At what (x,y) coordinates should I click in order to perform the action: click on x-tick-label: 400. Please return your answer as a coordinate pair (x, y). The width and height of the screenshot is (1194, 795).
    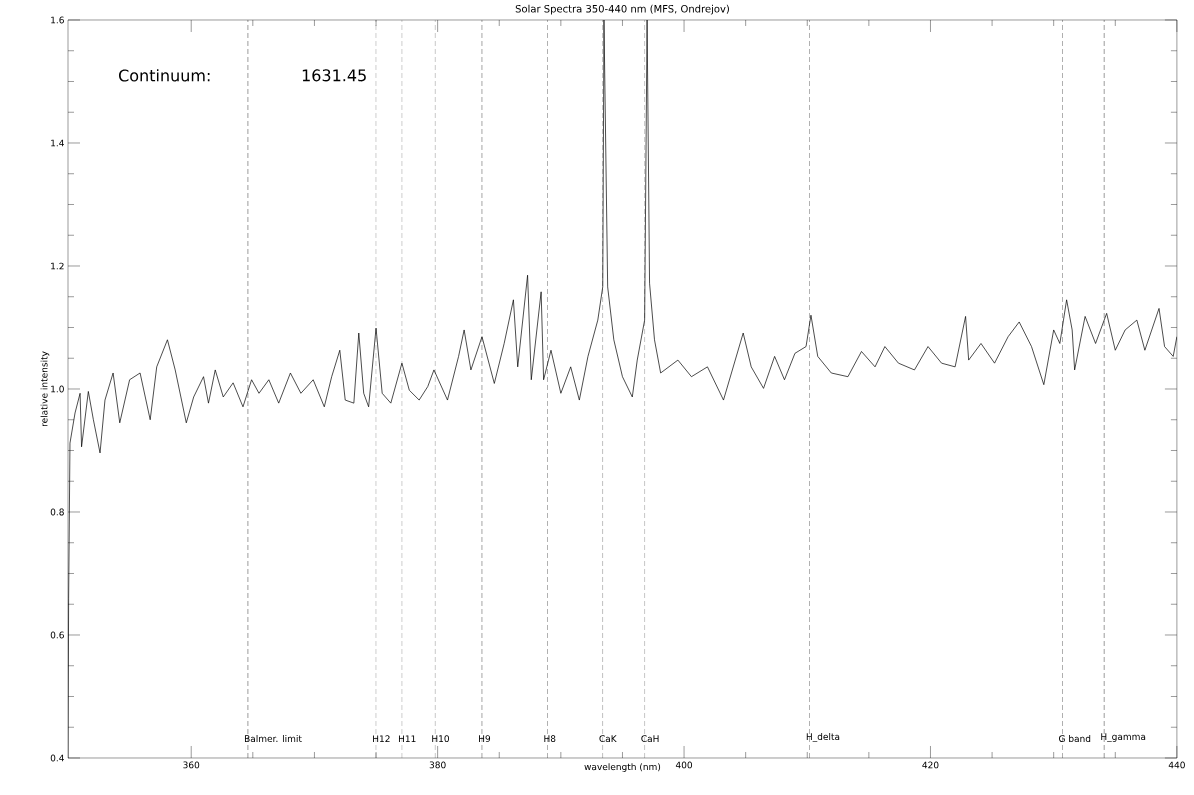
    Looking at the image, I should click on (684, 765).